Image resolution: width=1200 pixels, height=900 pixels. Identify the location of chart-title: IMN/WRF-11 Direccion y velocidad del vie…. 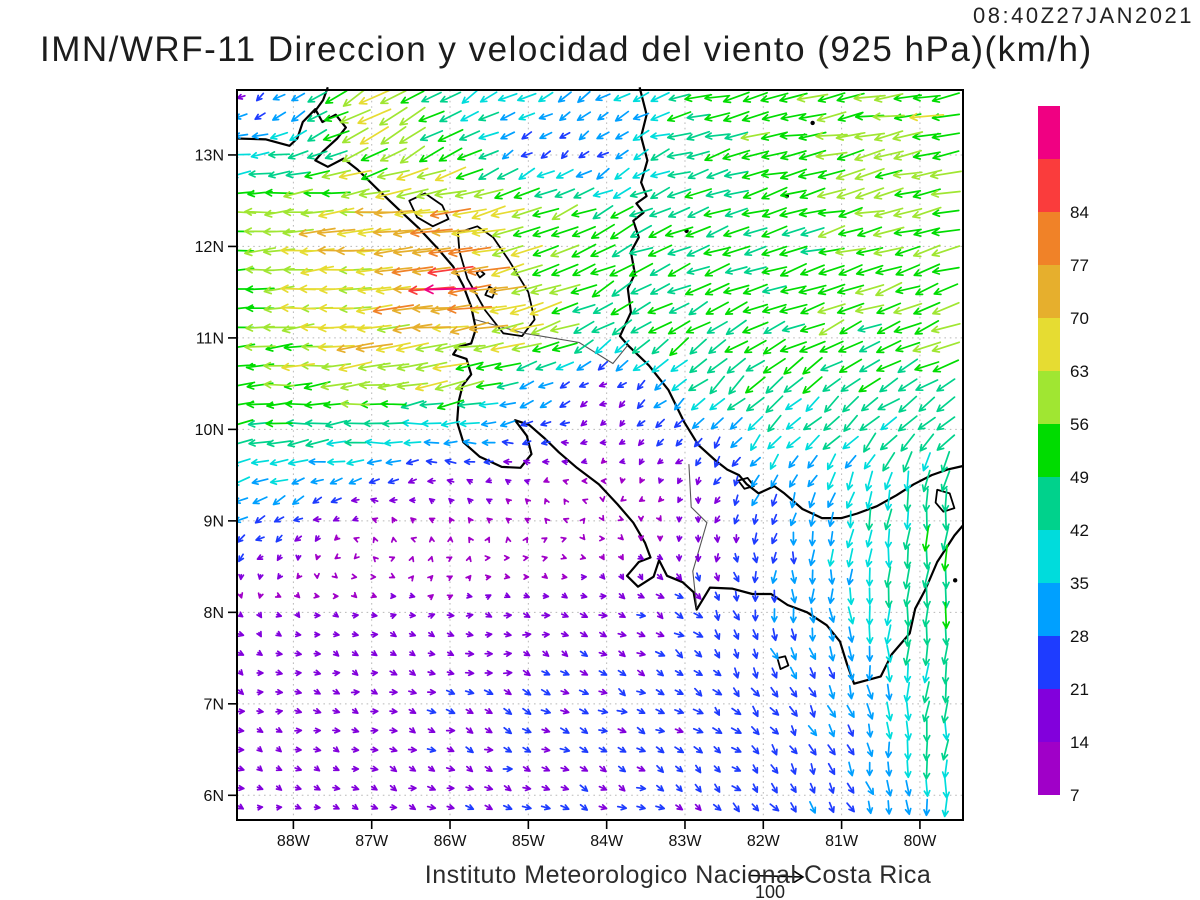
(566, 49).